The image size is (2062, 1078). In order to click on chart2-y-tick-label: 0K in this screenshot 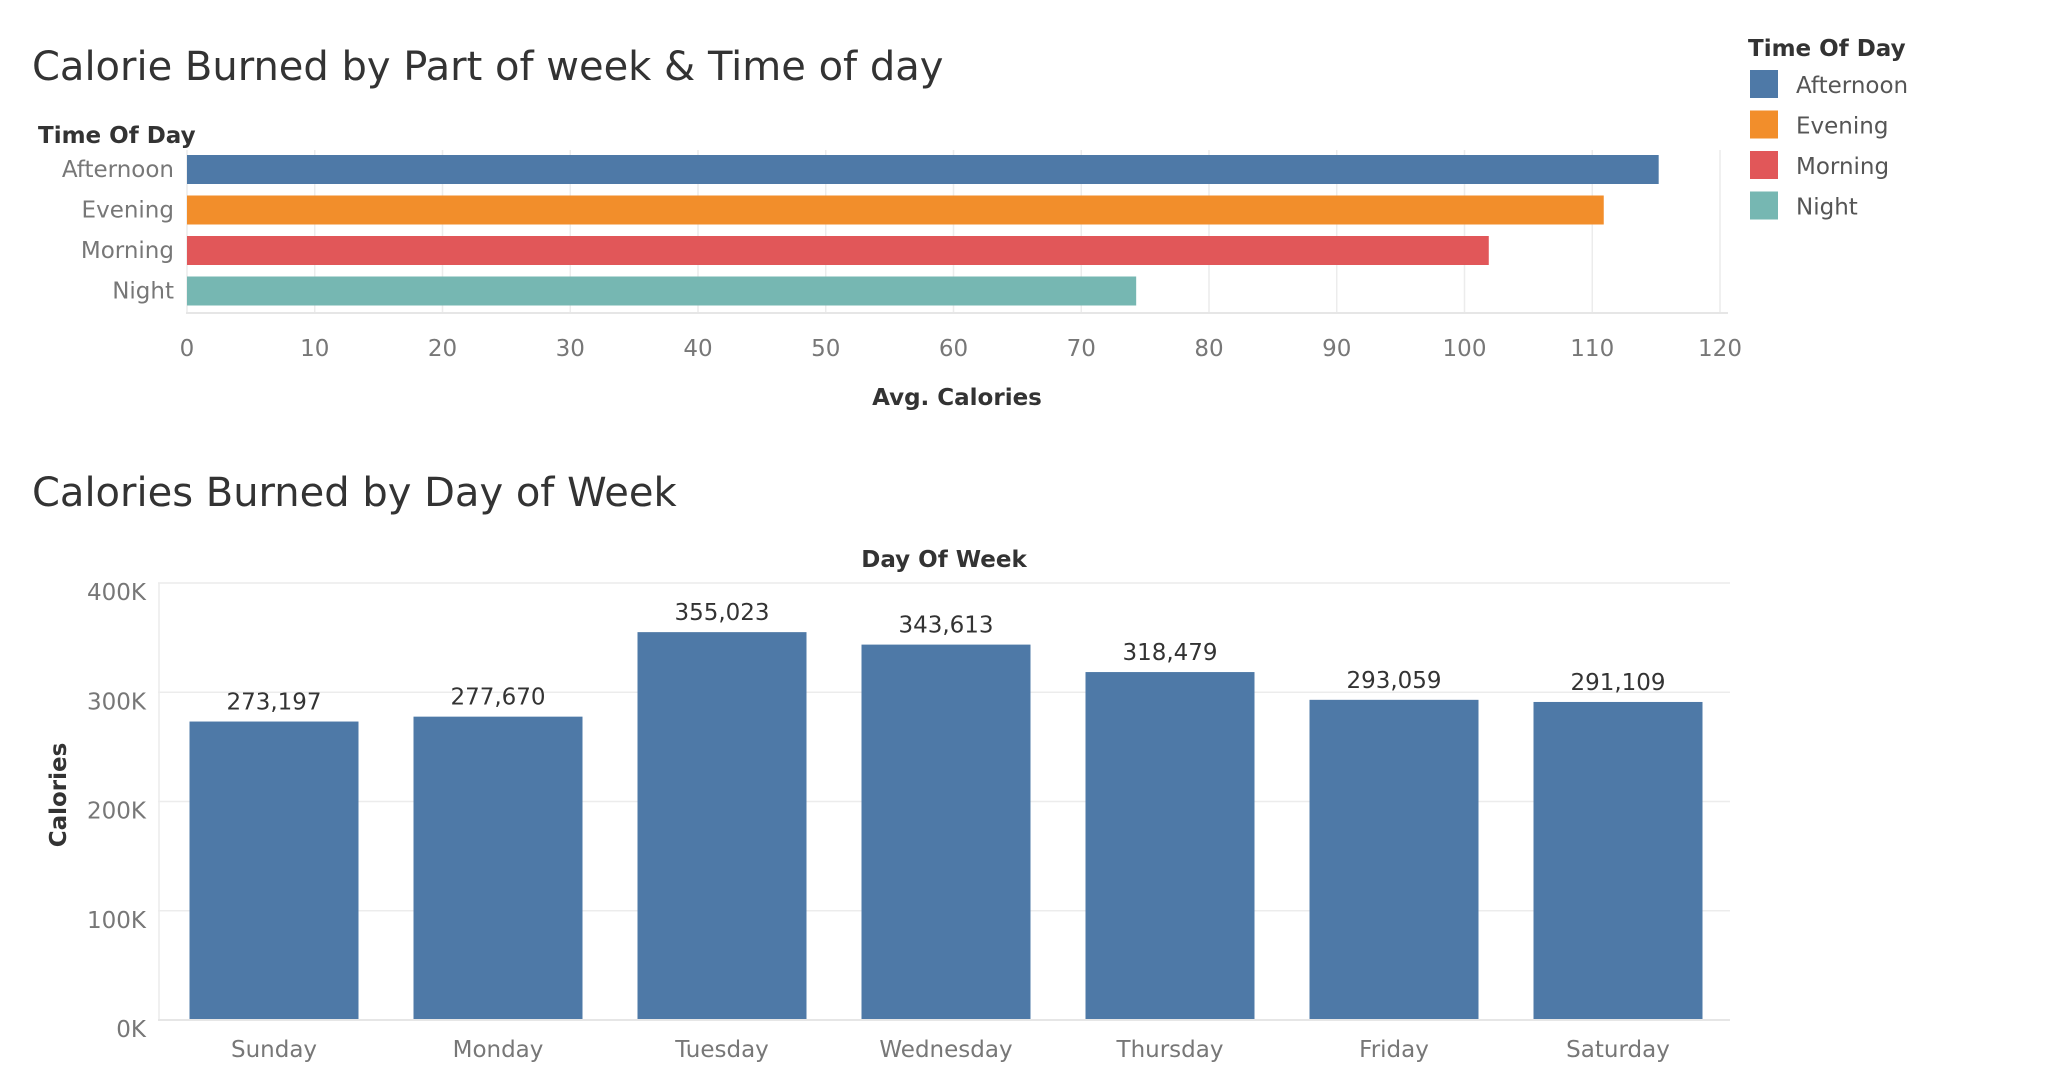, I will do `click(131, 1030)`.